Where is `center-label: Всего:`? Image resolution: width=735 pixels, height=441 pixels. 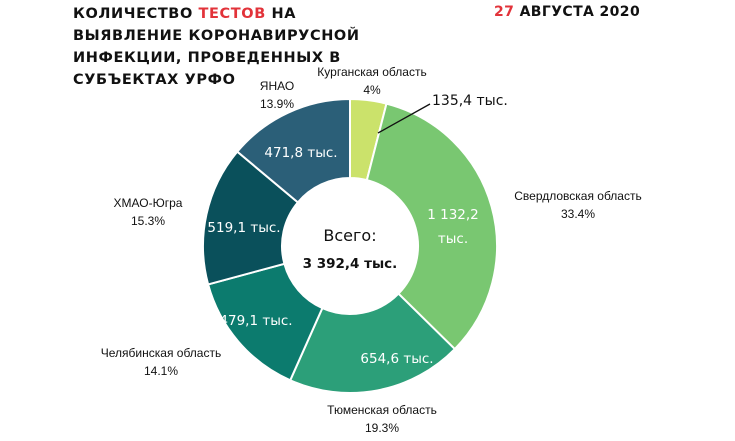
center-label: Всего: is located at coordinates (349, 235).